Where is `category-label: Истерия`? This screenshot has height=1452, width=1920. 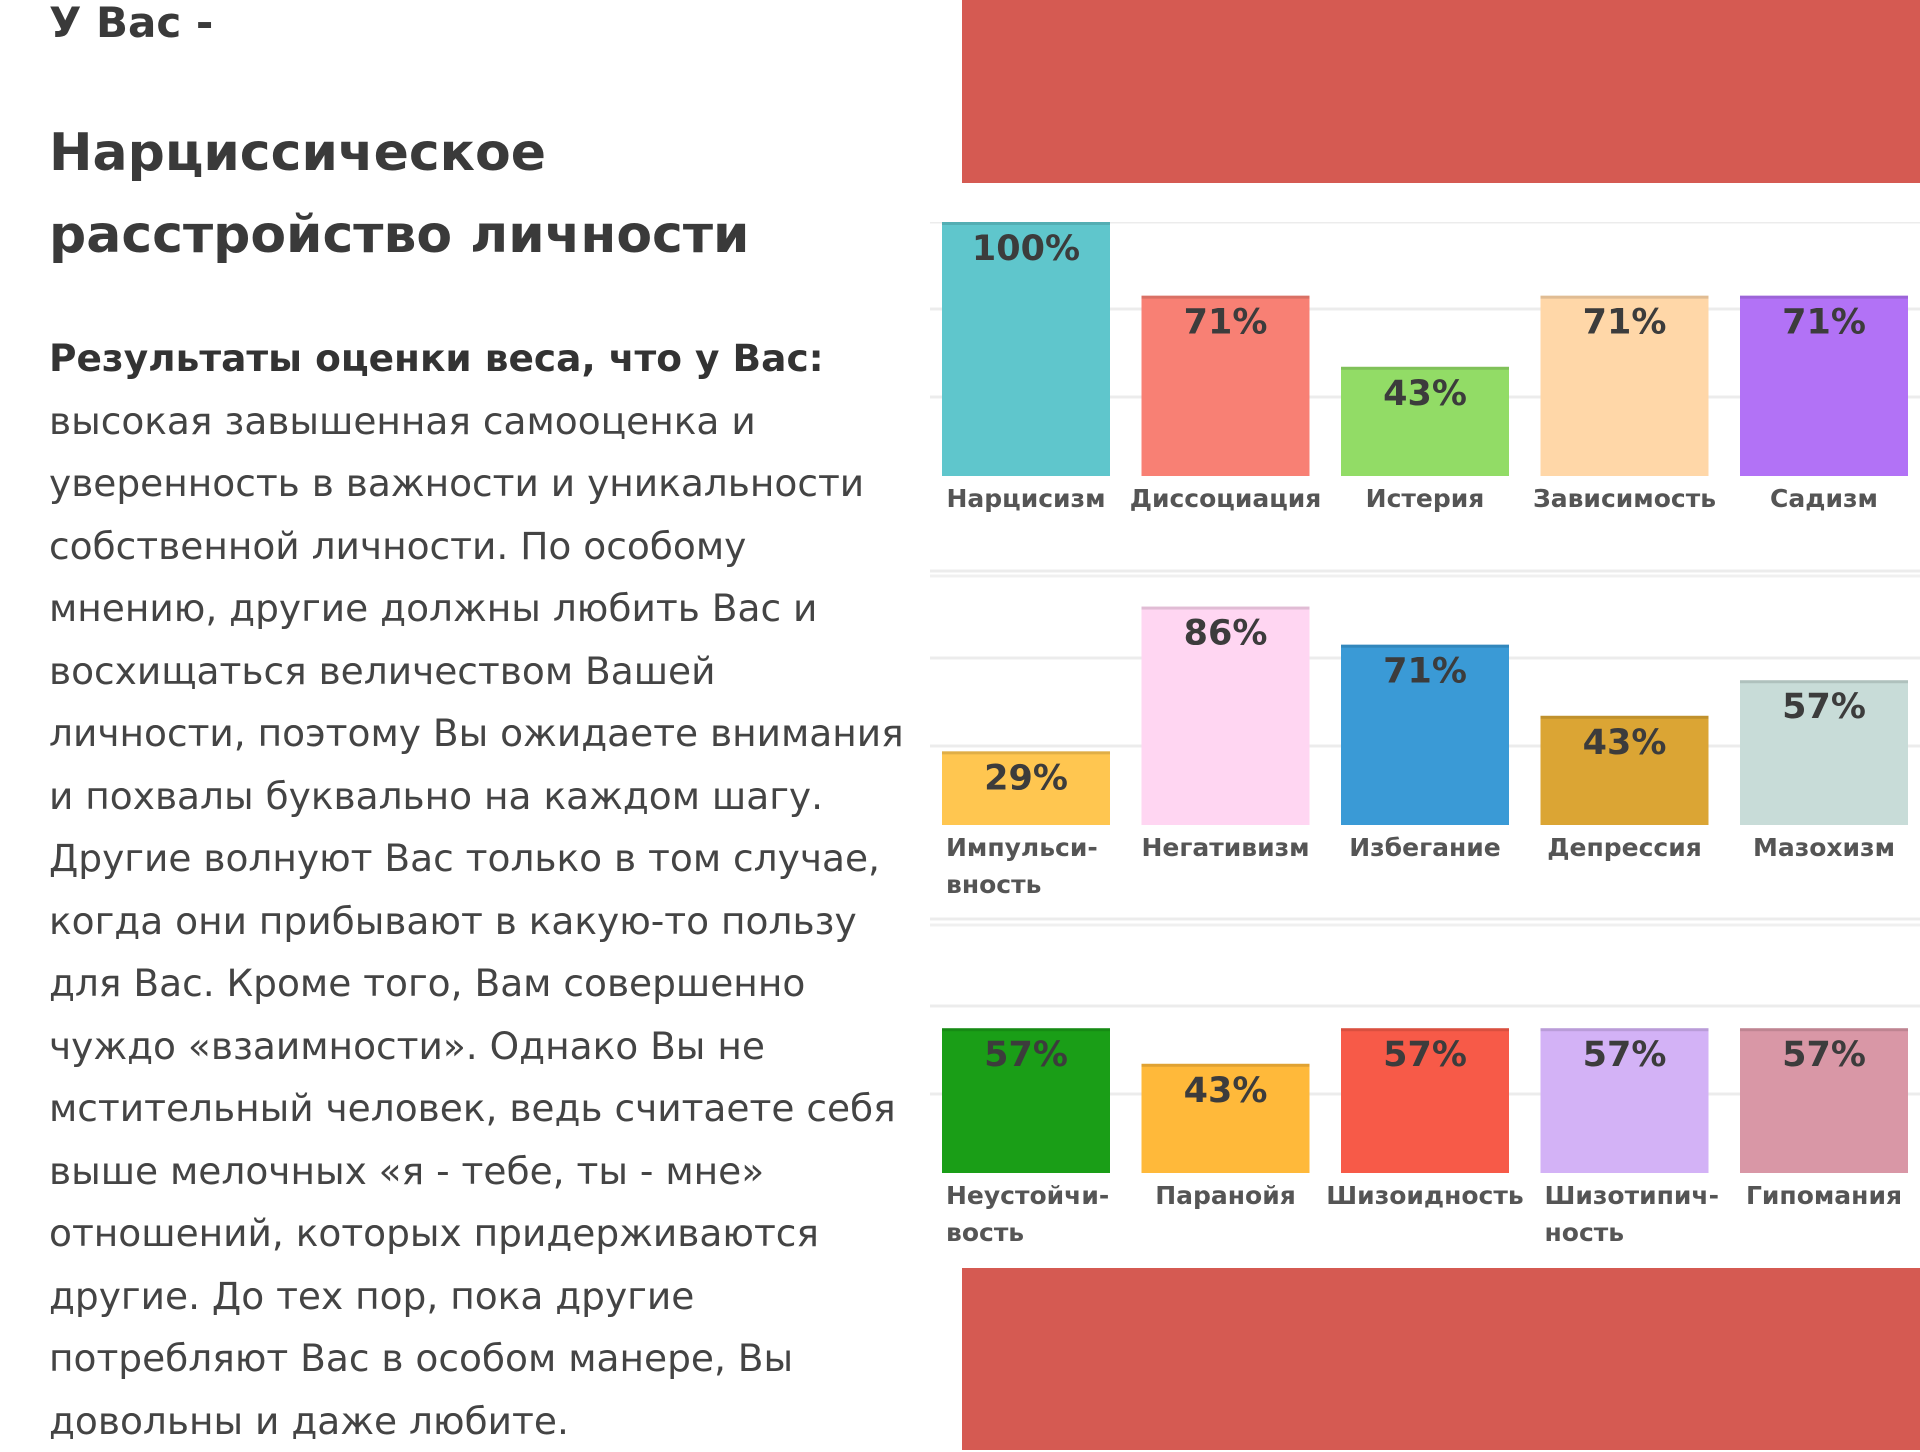 category-label: Истерия is located at coordinates (1425, 498).